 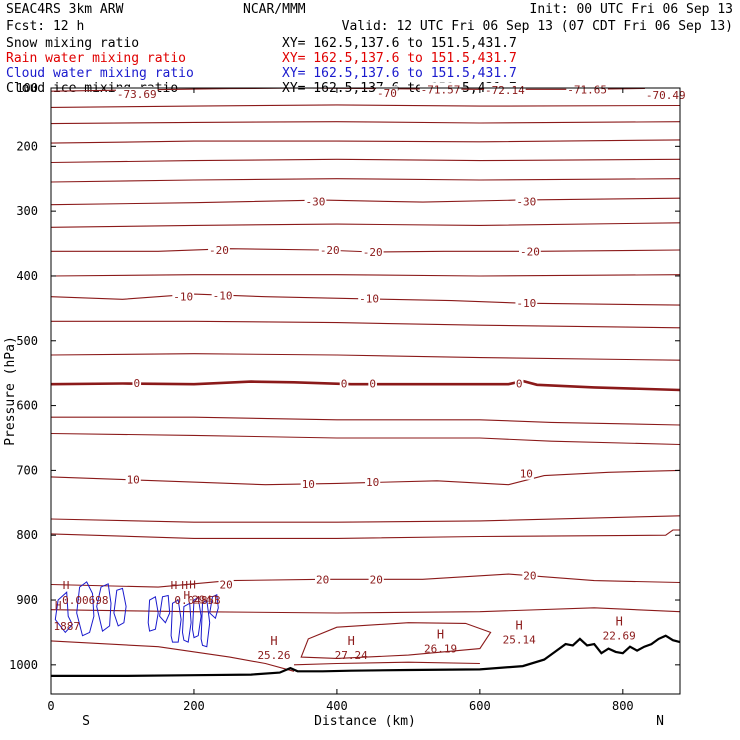 I want to click on contour-label: 20, so click(x=322, y=579).